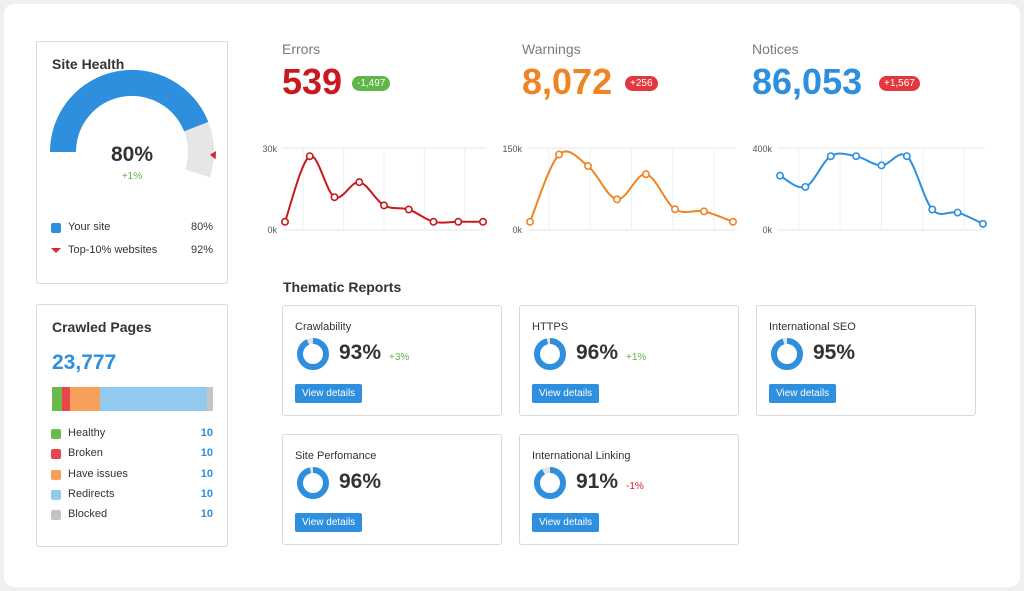 This screenshot has height=591, width=1024. I want to click on warnings-metric: Warnings 8,072 +256, so click(622, 71).